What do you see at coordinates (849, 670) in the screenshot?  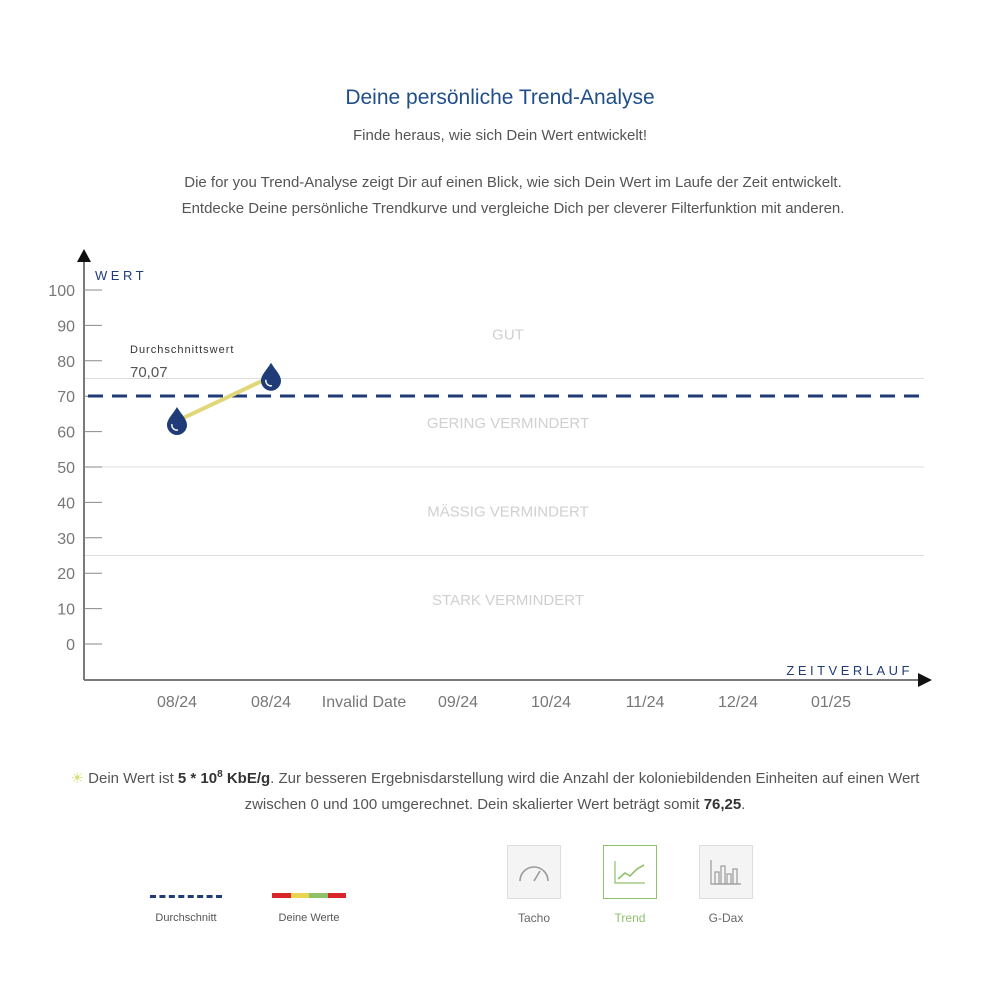 I see `x-axis-title: ZEITVERLAUF` at bounding box center [849, 670].